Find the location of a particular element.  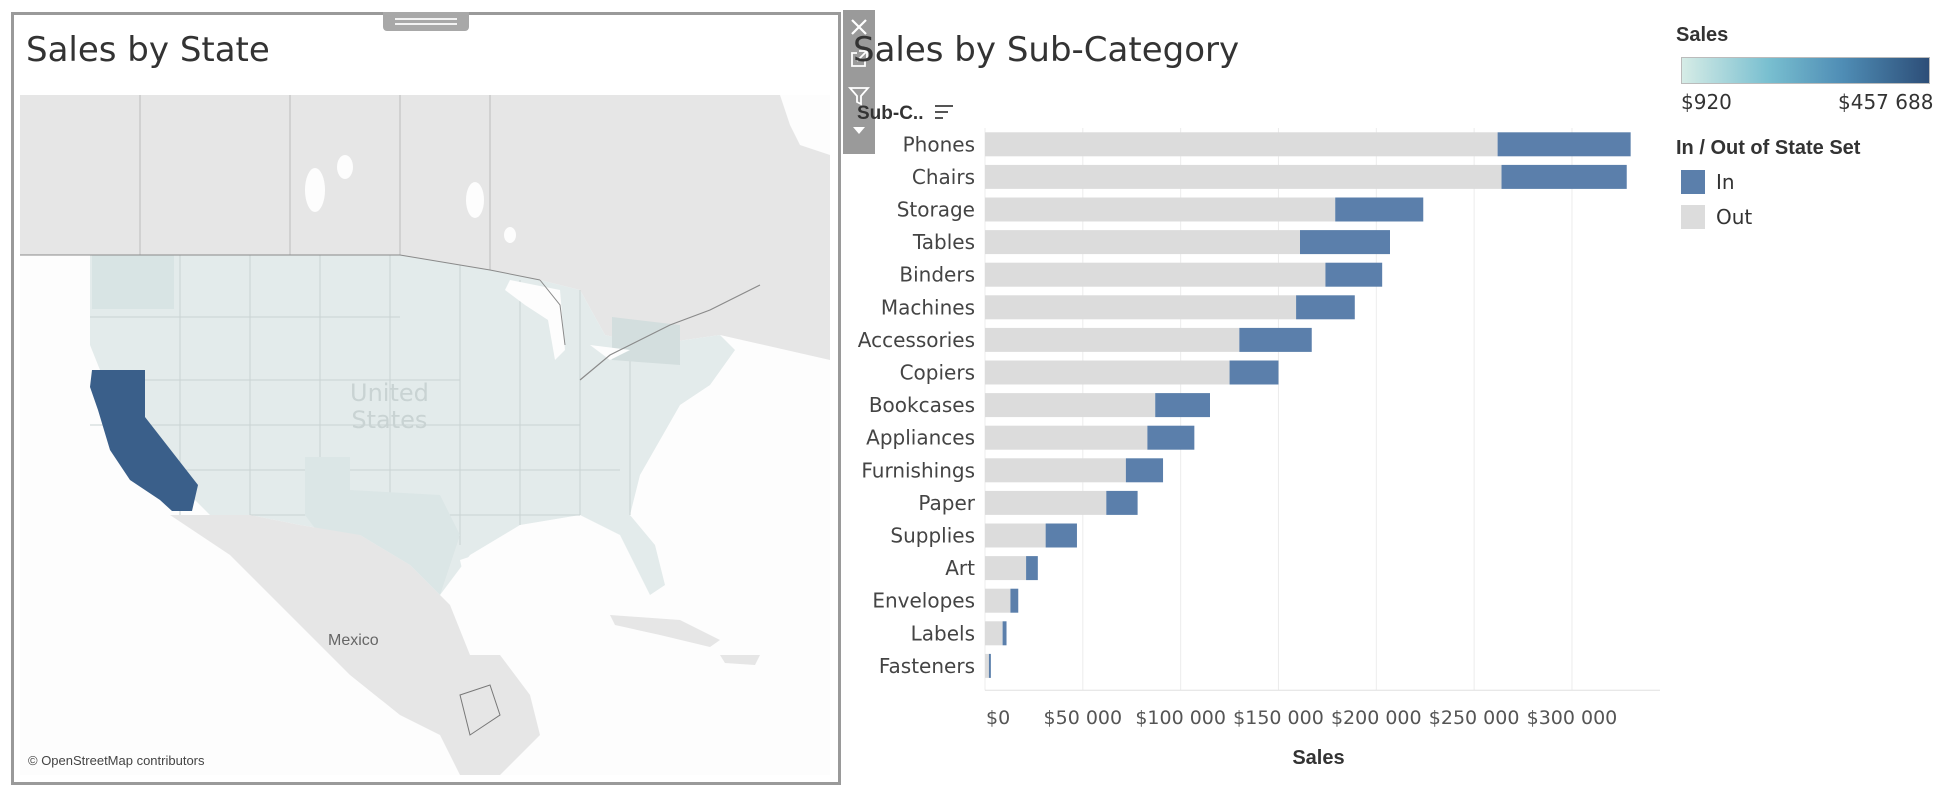

bar-out-art is located at coordinates (1006, 568).